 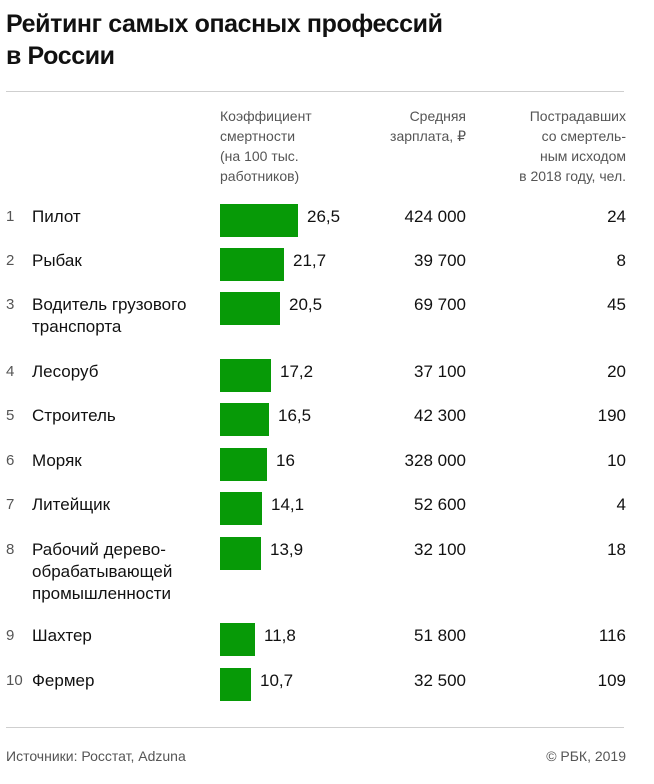 What do you see at coordinates (572, 176) in the screenshot?
I see `column-header-victims-line: в 2018 году, чел.` at bounding box center [572, 176].